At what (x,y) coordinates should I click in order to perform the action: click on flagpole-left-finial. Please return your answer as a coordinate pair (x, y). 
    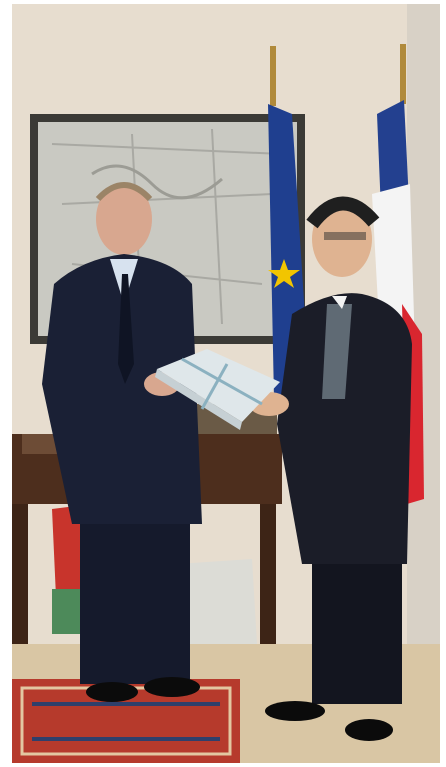
    Looking at the image, I should click on (273, 76).